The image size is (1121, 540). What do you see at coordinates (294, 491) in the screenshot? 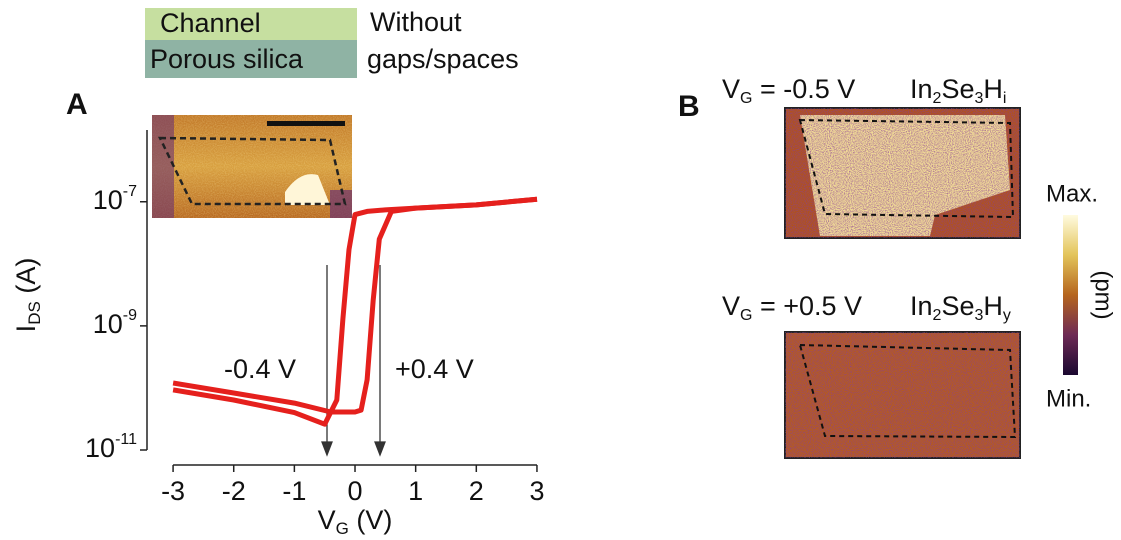
I see `x-tick-label: -1` at bounding box center [294, 491].